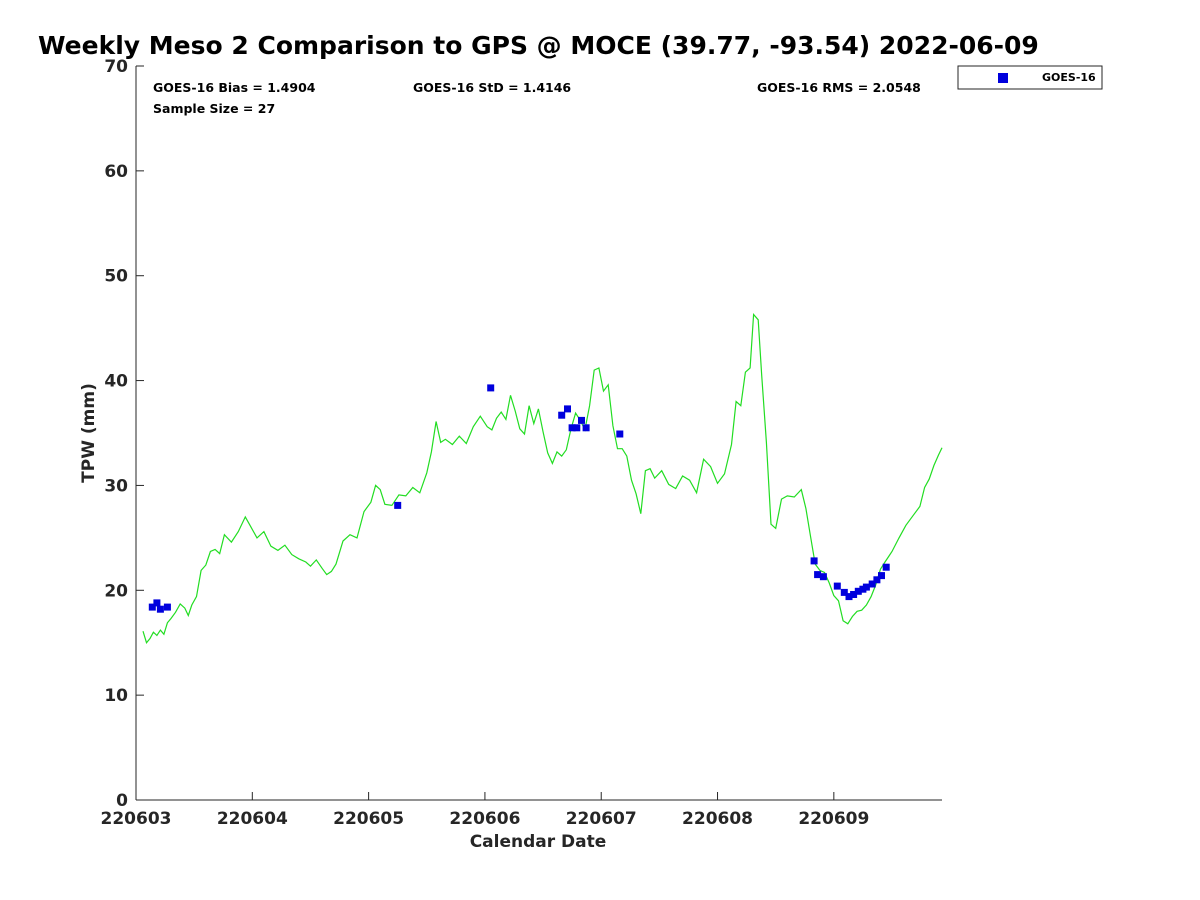 This screenshot has height=900, width=1200. What do you see at coordinates (124, 434) in the screenshot?
I see `y-ticks: 0 10 20 30 40 50 60 70` at bounding box center [124, 434].